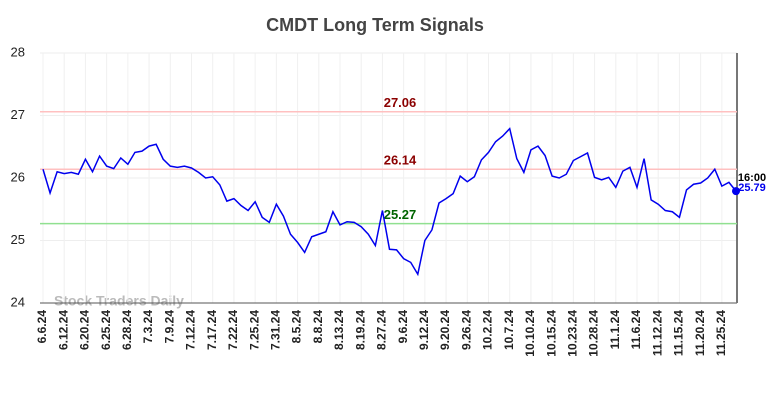 The image size is (784, 398). Describe the element at coordinates (403, 327) in the screenshot. I see `x-tick-label: 9.6.24` at that location.